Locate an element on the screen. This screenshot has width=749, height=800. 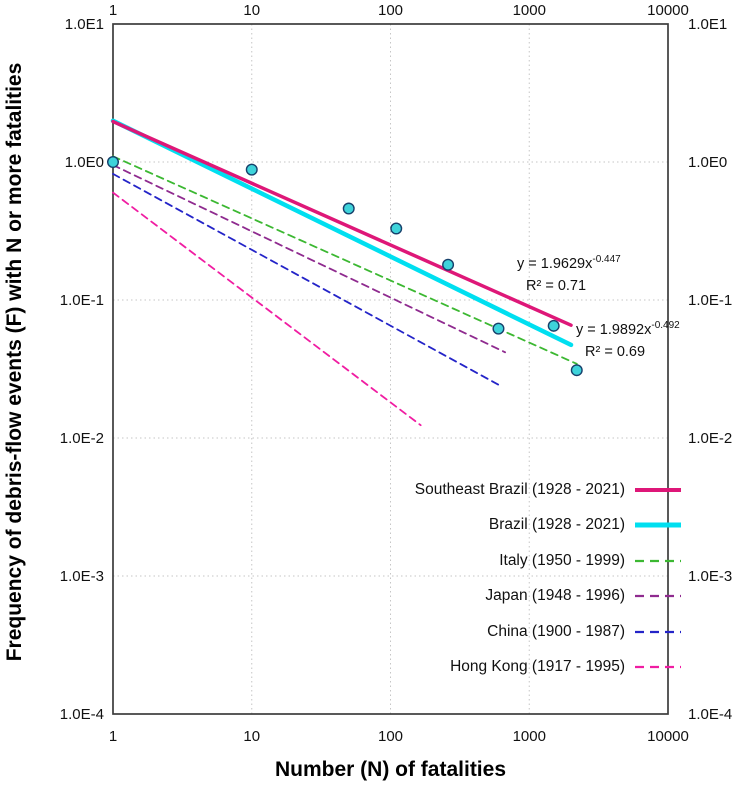
y-tick-label-right: 1.0E1 is located at coordinates (707, 24).